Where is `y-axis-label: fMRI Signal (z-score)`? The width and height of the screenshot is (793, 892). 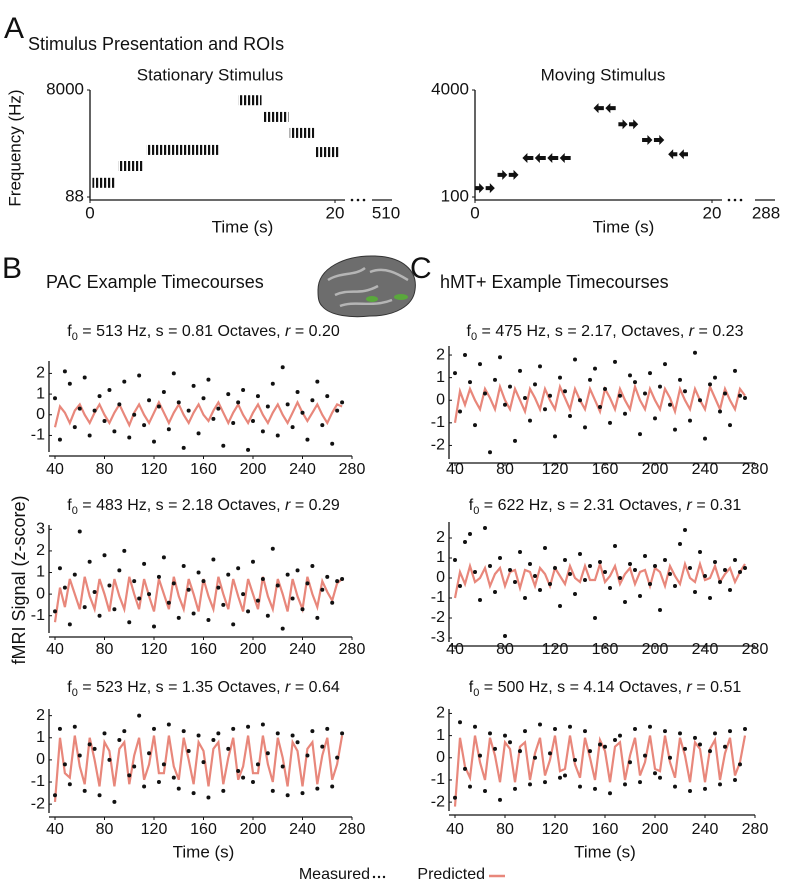
y-axis-label: fMRI Signal (z-score) is located at coordinates (19, 579).